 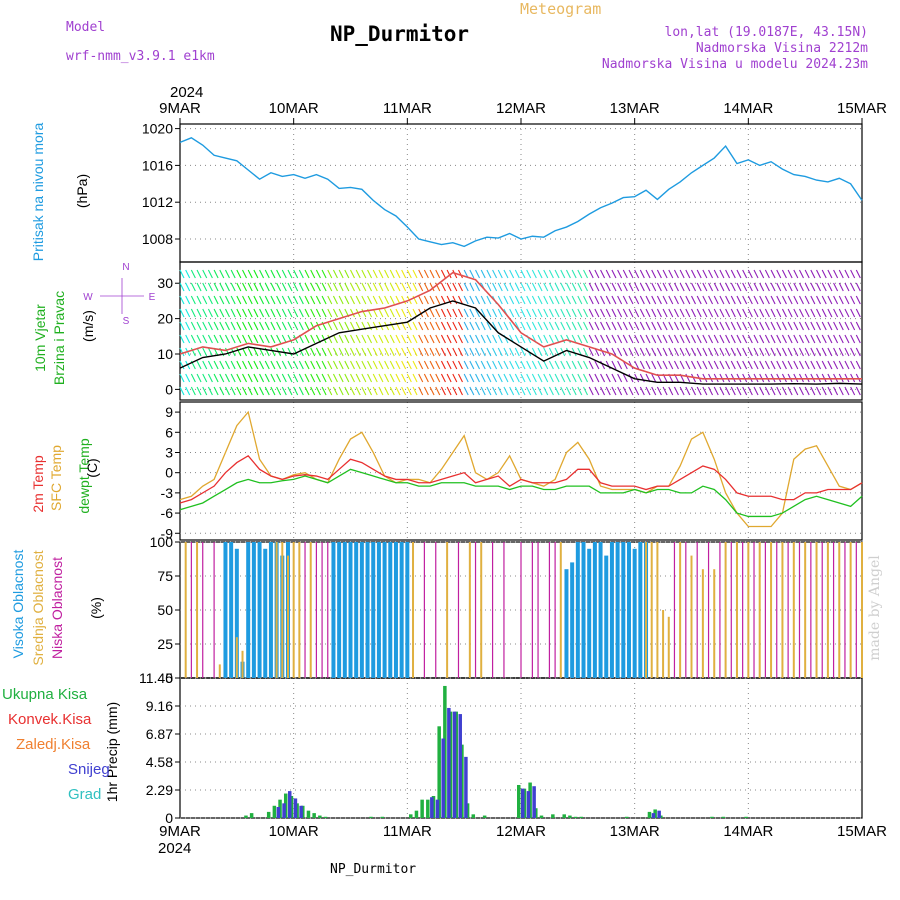 I want to click on y-tick-label: 50, so click(x=165, y=610).